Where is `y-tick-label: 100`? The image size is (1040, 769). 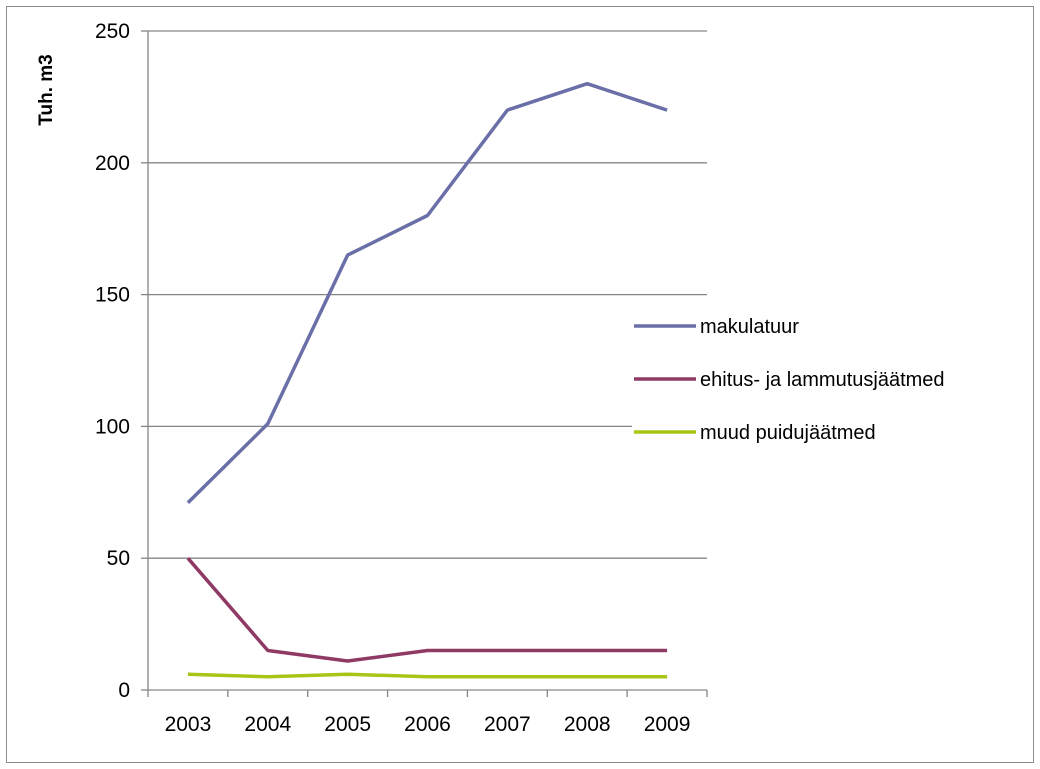 y-tick-label: 100 is located at coordinates (112, 426).